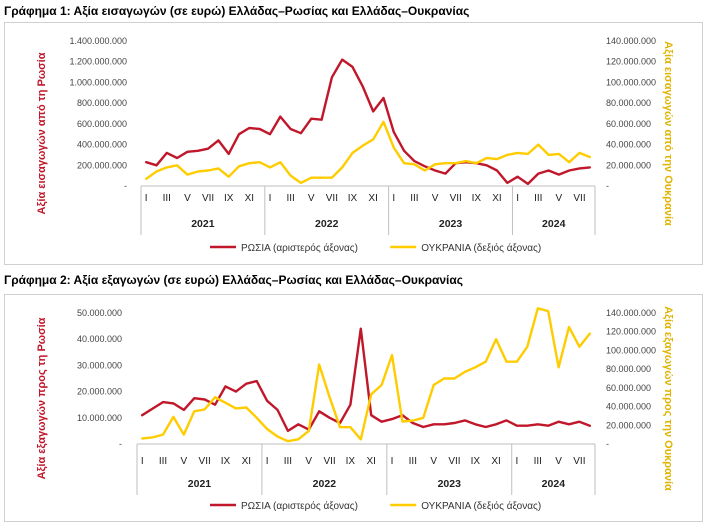  Describe the element at coordinates (668, 398) in the screenshot. I see `y-right-axis-title: Αξία εξαγωγών προς την Ουκρανία` at that location.